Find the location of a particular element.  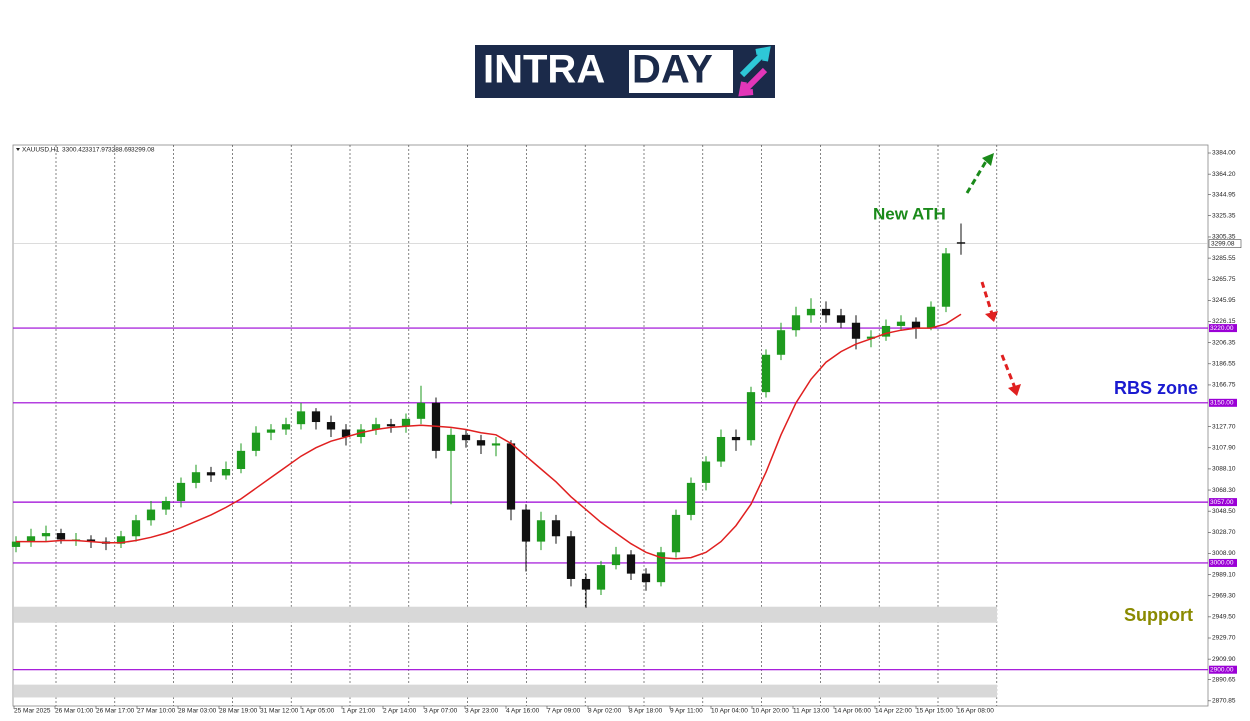

x-tick-label: 3 Apr 07:00 is located at coordinates (441, 711).